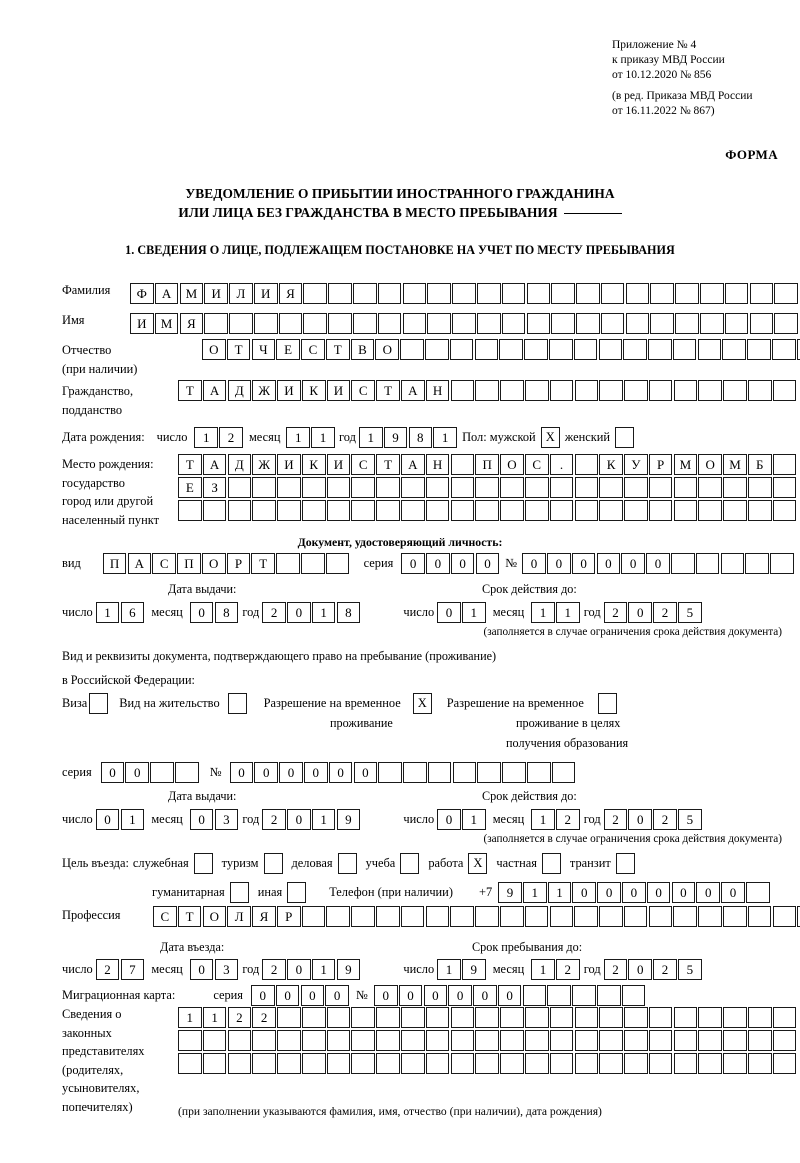 Image resolution: width=800 pixels, height=1163 pixels. Describe the element at coordinates (214, 916) in the screenshot. I see `char-cell: О` at that location.